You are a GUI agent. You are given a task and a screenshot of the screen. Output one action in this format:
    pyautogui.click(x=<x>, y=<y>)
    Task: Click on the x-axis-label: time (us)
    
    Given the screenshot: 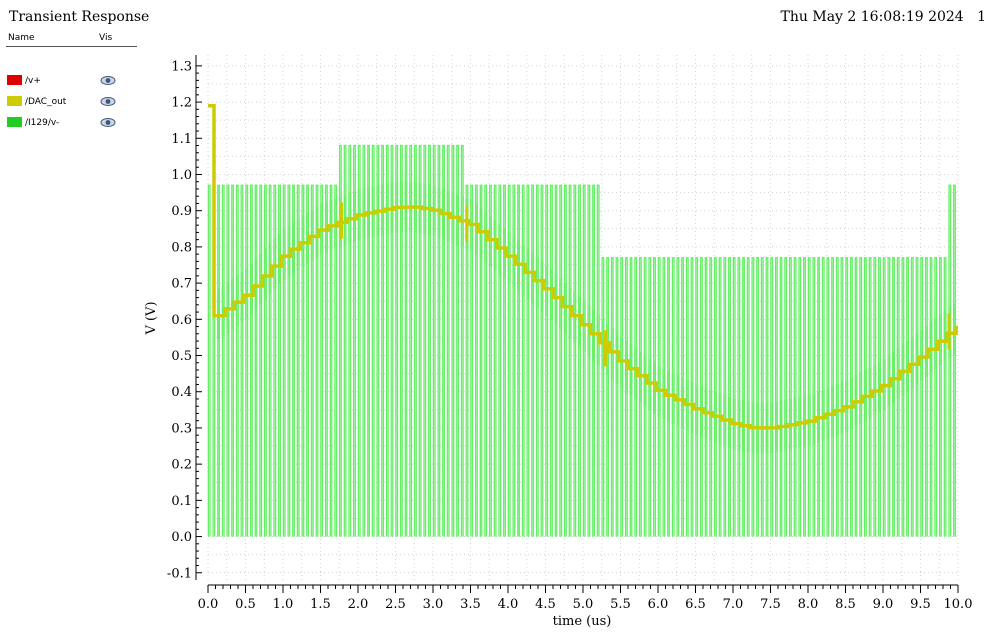 What is the action you would take?
    pyautogui.click(x=582, y=621)
    